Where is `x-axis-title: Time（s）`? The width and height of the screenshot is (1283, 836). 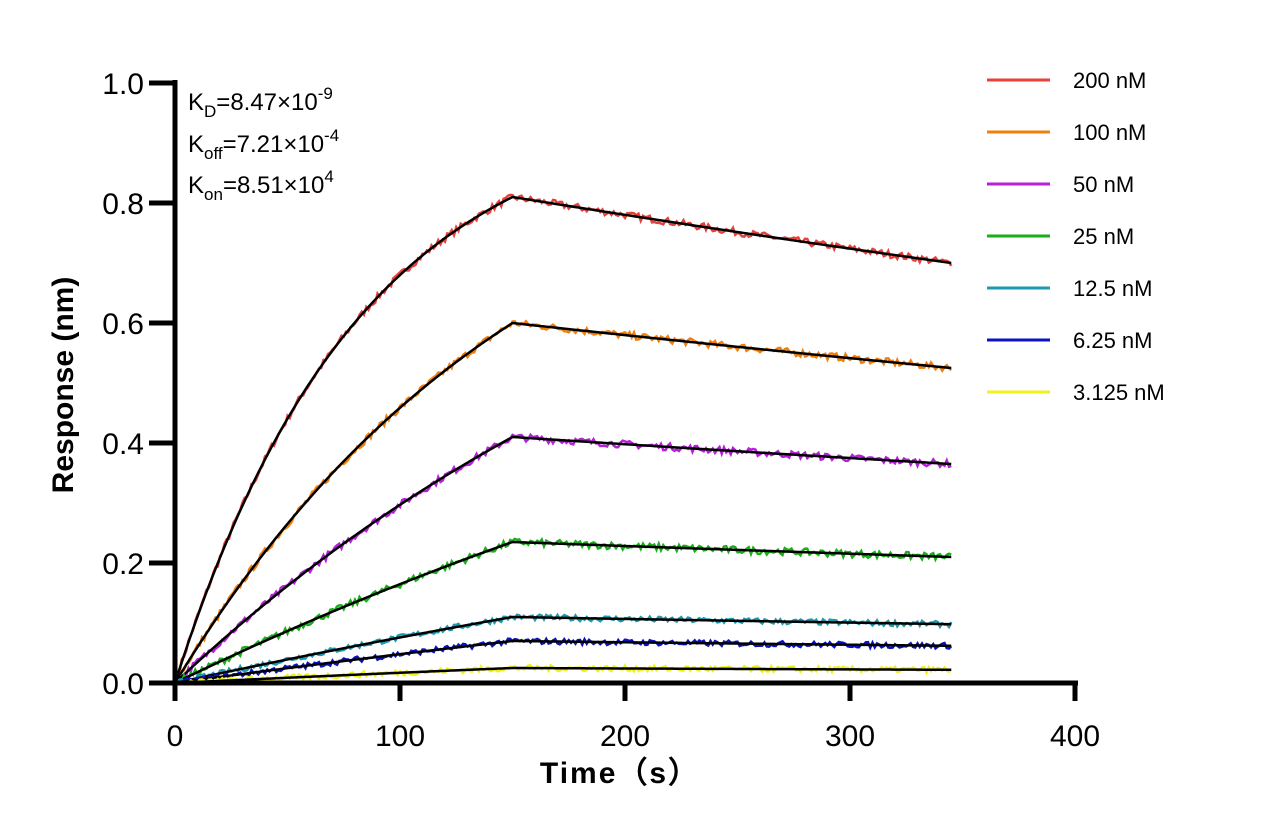 x-axis-title: Time（s） is located at coordinates (620, 773).